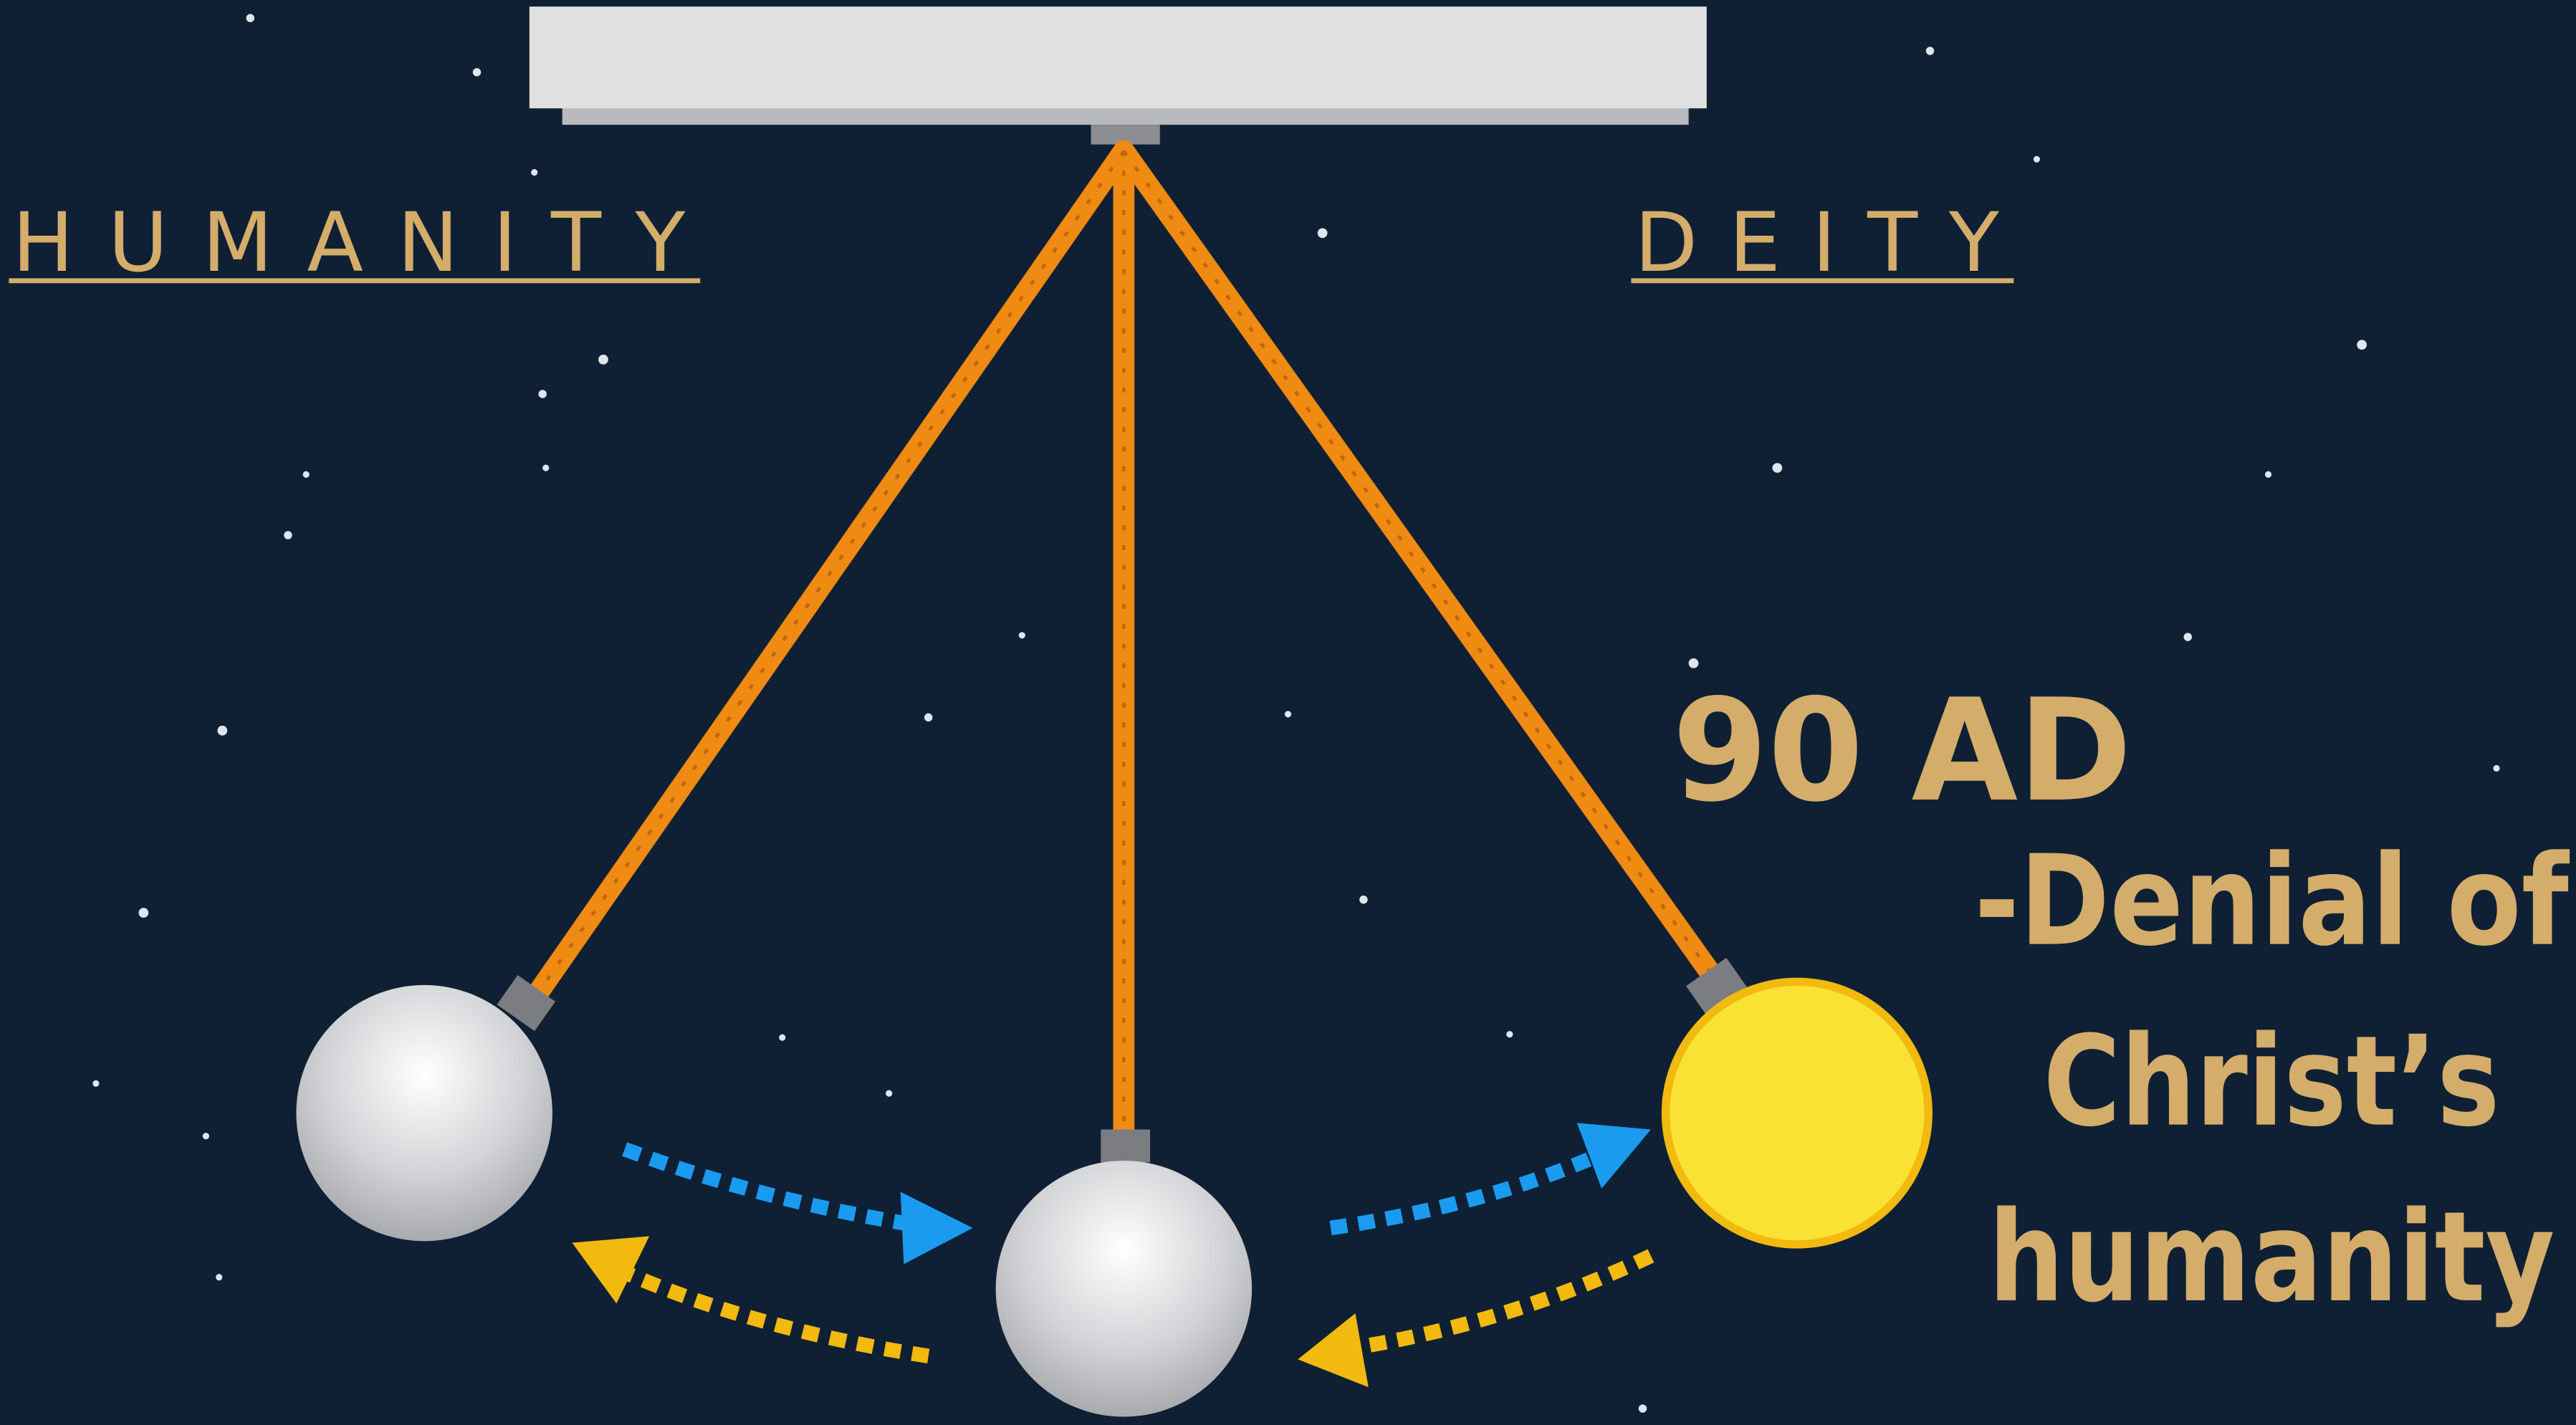 This screenshot has height=1425, width=2576. I want to click on pivot, so click(1125, 135).